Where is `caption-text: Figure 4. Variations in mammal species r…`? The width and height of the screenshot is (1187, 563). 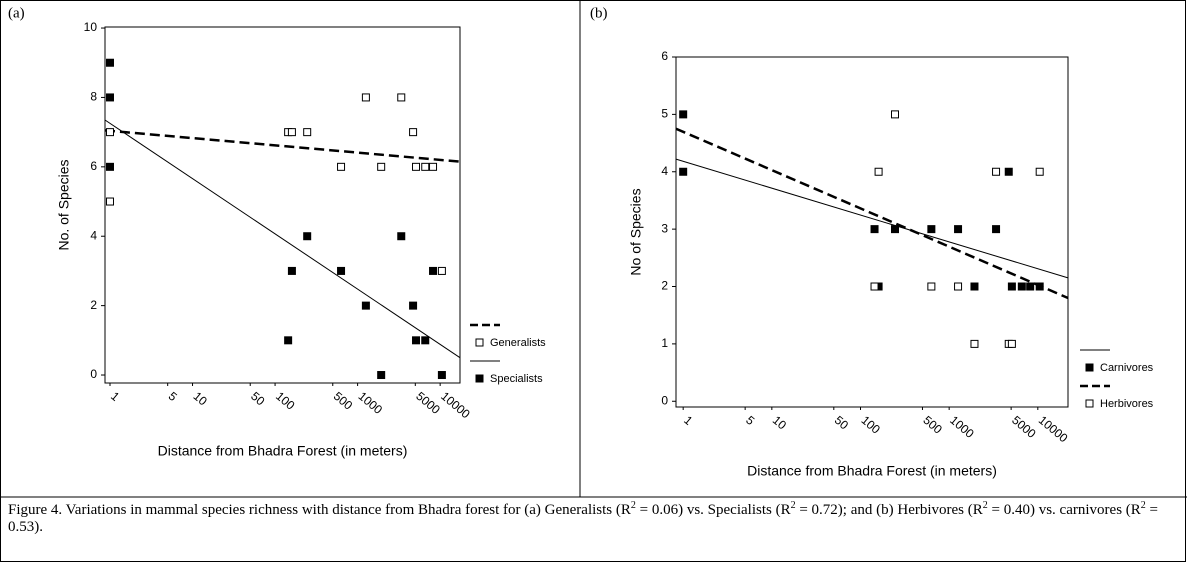
caption-text: Figure 4. Variations in mammal species r… is located at coordinates (319, 510).